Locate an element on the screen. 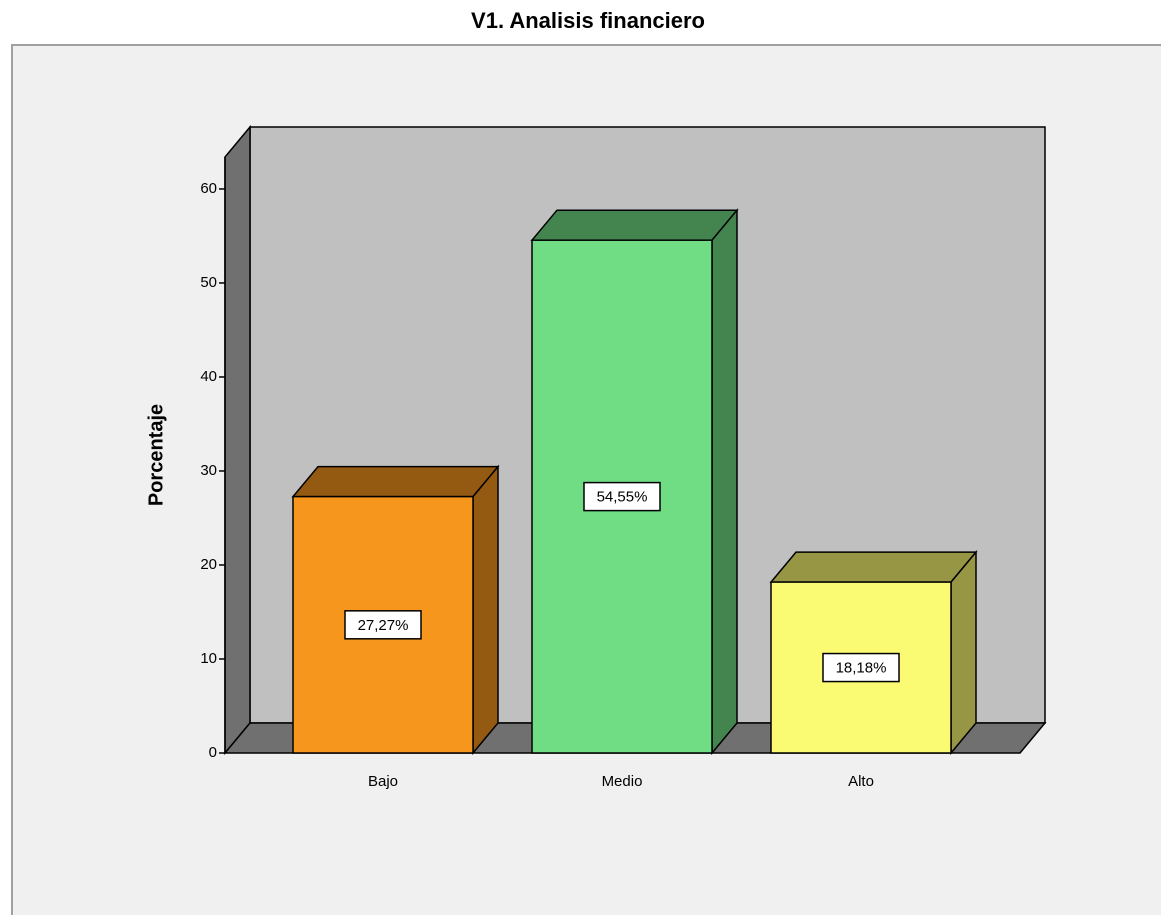  y-tick-label: 50 is located at coordinates (208, 282).